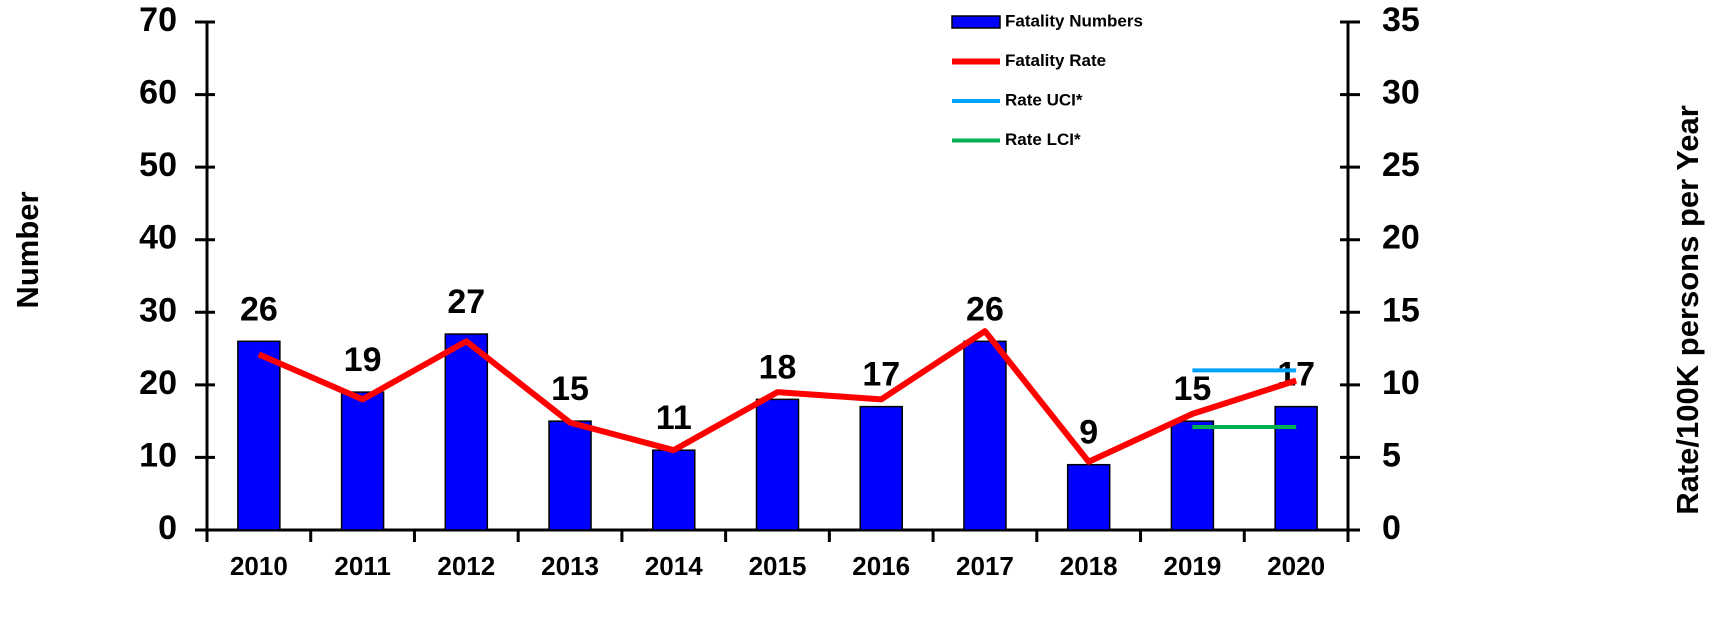 This screenshot has width=1725, height=639. What do you see at coordinates (1043, 139) in the screenshot?
I see `legend-label: Rate LCI*` at bounding box center [1043, 139].